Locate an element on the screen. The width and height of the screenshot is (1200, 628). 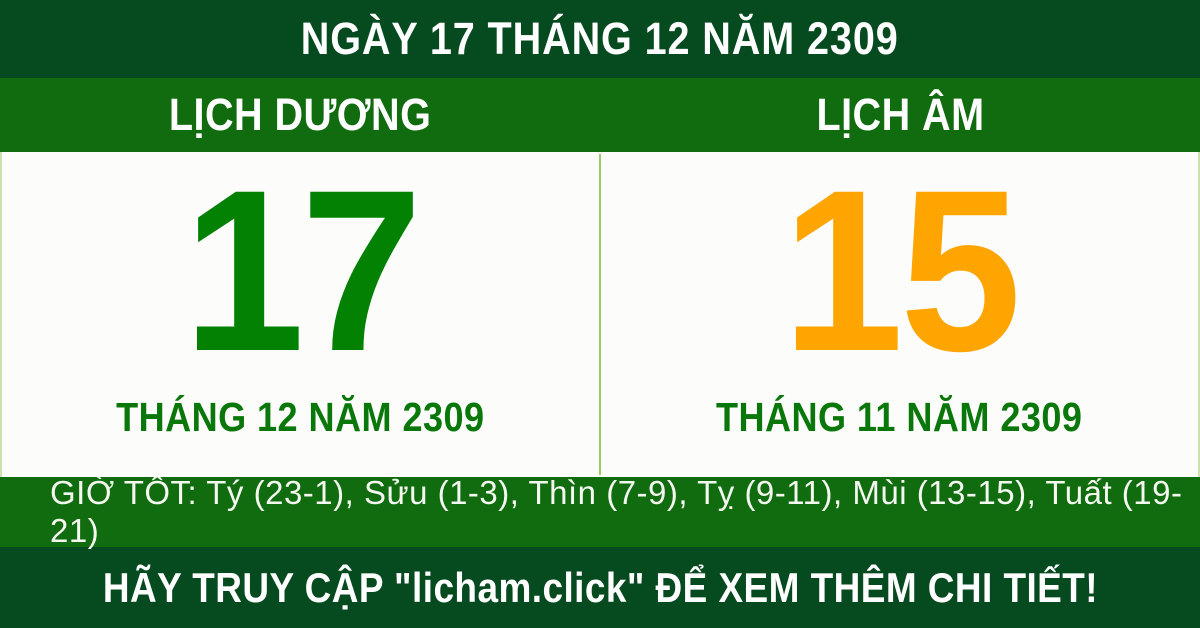
solar-month-year-text: THÁNG 12 NĂM 2309 is located at coordinates (300, 417).